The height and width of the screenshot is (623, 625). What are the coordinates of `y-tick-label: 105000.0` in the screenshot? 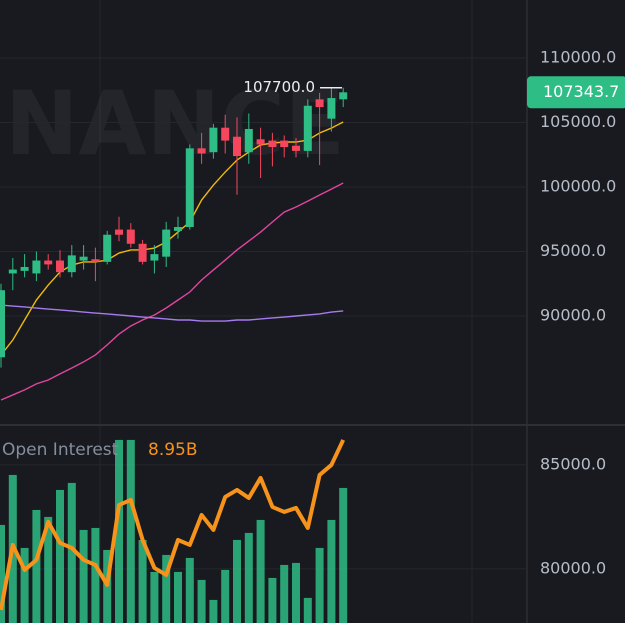 It's located at (578, 121).